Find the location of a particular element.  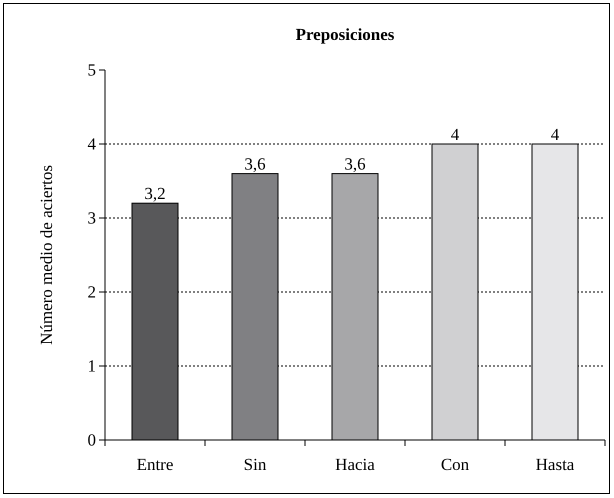

x-tick-label: Con is located at coordinates (455, 464).